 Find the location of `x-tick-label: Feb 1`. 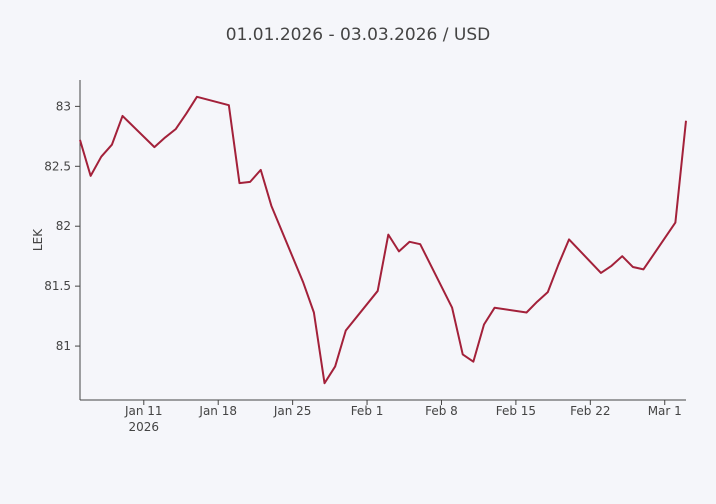

x-tick-label: Feb 1 is located at coordinates (367, 411).